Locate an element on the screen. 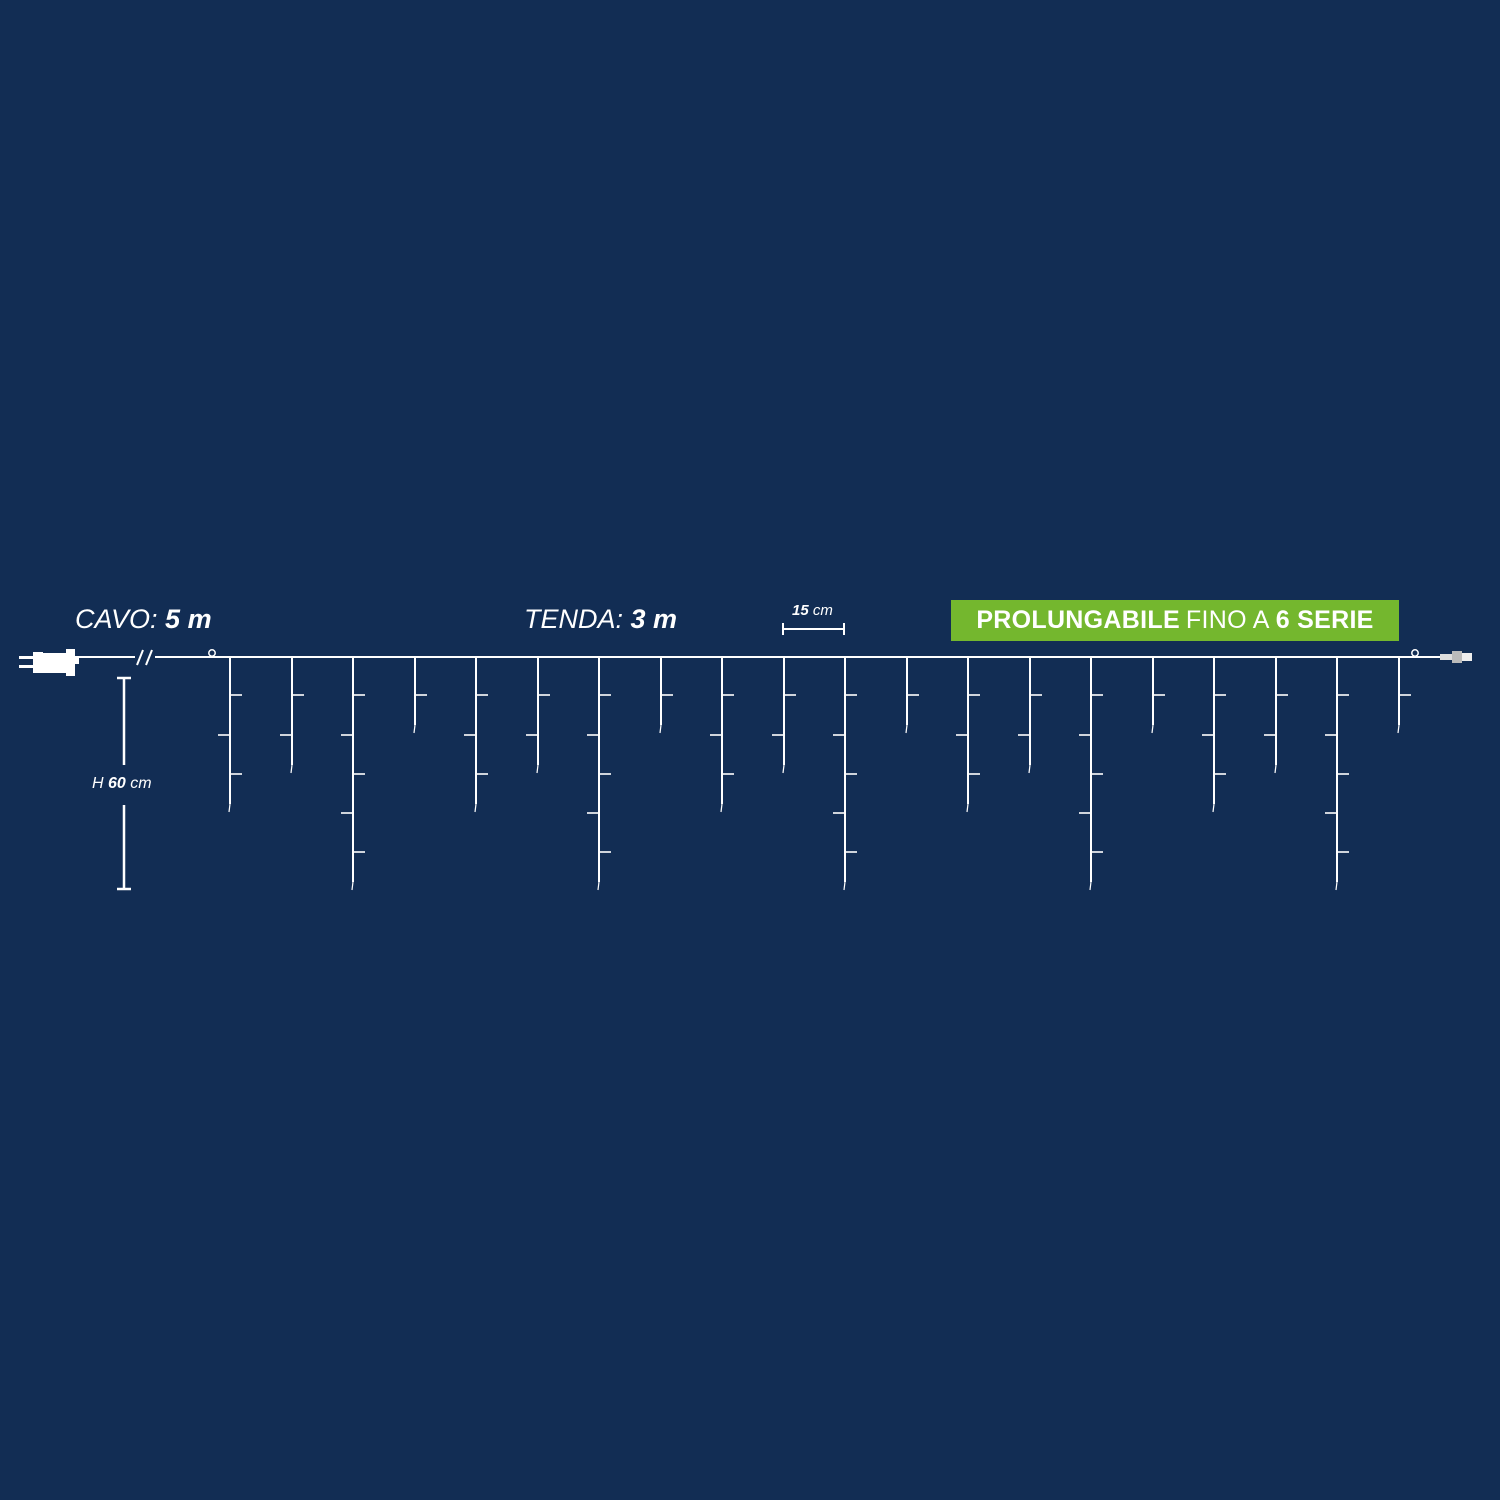 The width and height of the screenshot is (1500, 1500). cable-label: CAVO: is located at coordinates (116, 619).